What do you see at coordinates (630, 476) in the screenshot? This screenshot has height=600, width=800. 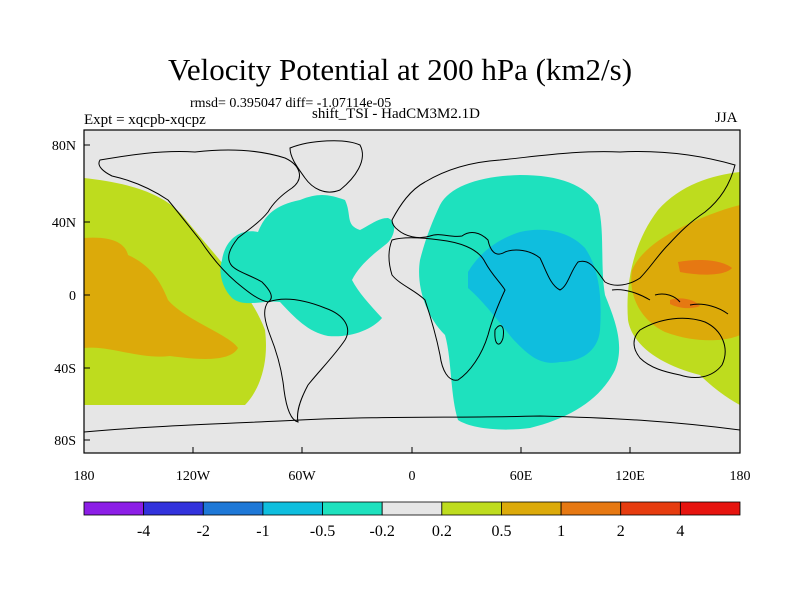 I see `lon-label-120e: 120E` at bounding box center [630, 476].